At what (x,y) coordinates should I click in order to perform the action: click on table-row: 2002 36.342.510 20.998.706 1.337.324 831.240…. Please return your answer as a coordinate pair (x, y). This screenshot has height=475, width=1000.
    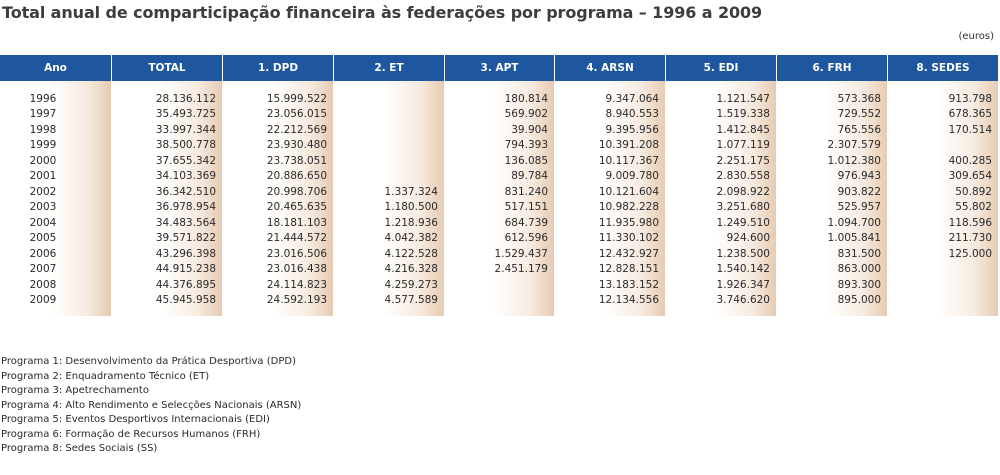
    Looking at the image, I should click on (499, 192).